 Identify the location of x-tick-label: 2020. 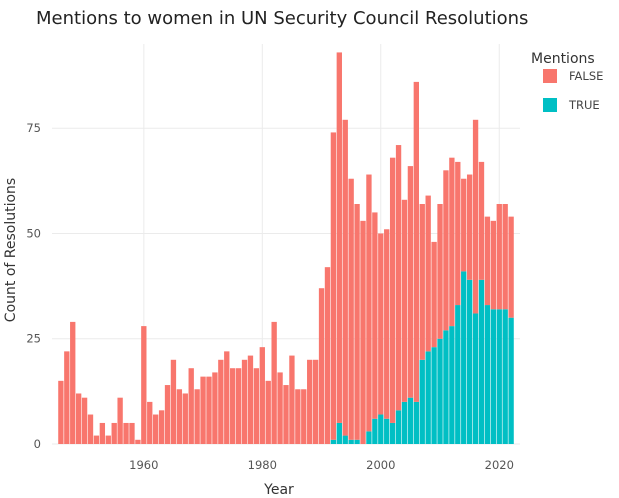
(499, 465).